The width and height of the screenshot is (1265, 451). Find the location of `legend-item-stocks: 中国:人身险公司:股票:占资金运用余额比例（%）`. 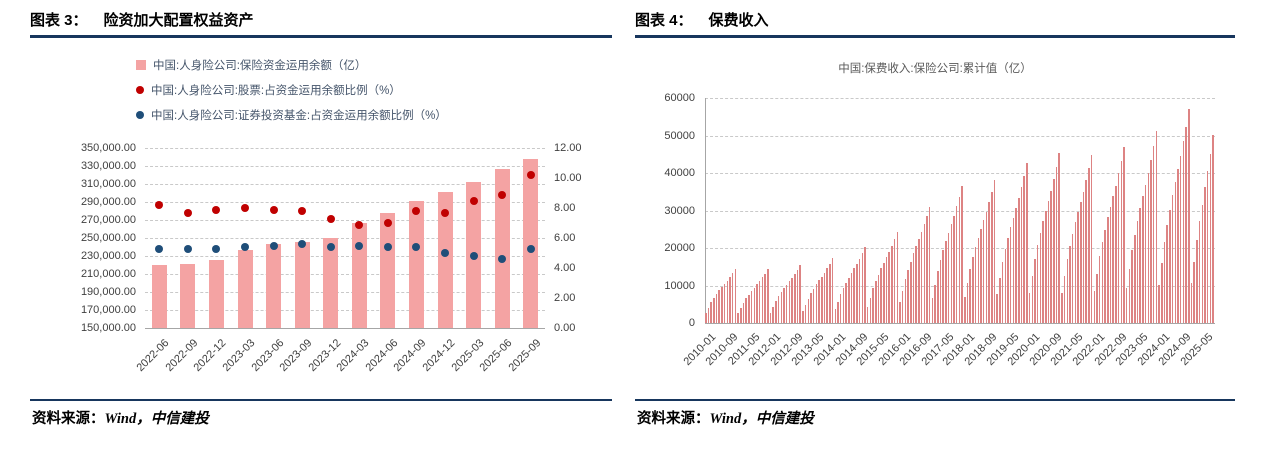

legend-item-stocks: 中国:人身险公司:股票:占资金运用余额比例（%） is located at coordinates (291, 89).